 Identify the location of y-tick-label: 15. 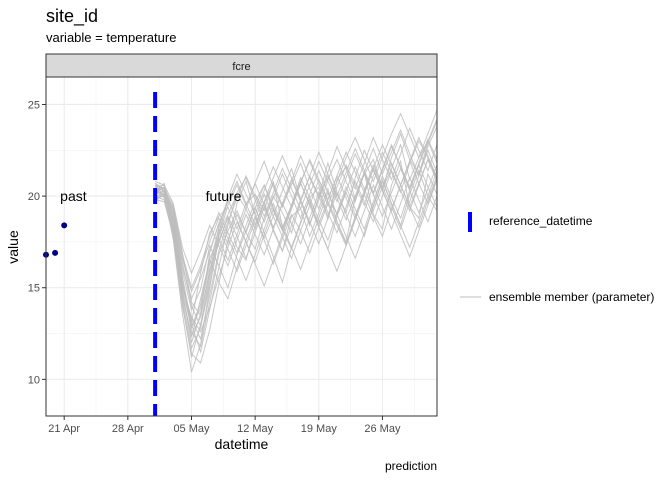
(34, 289).